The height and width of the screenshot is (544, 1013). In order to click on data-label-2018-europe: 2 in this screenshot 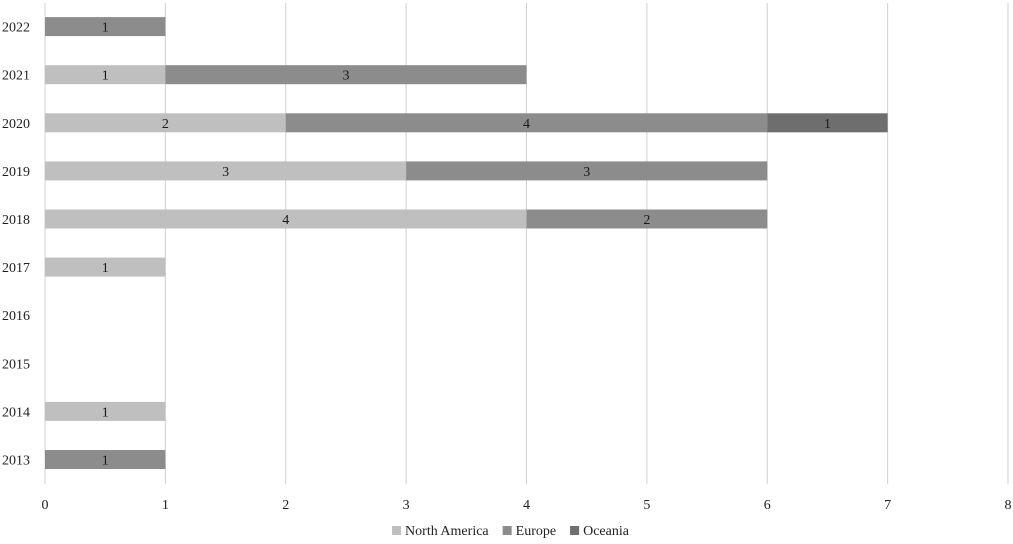, I will do `click(646, 220)`.